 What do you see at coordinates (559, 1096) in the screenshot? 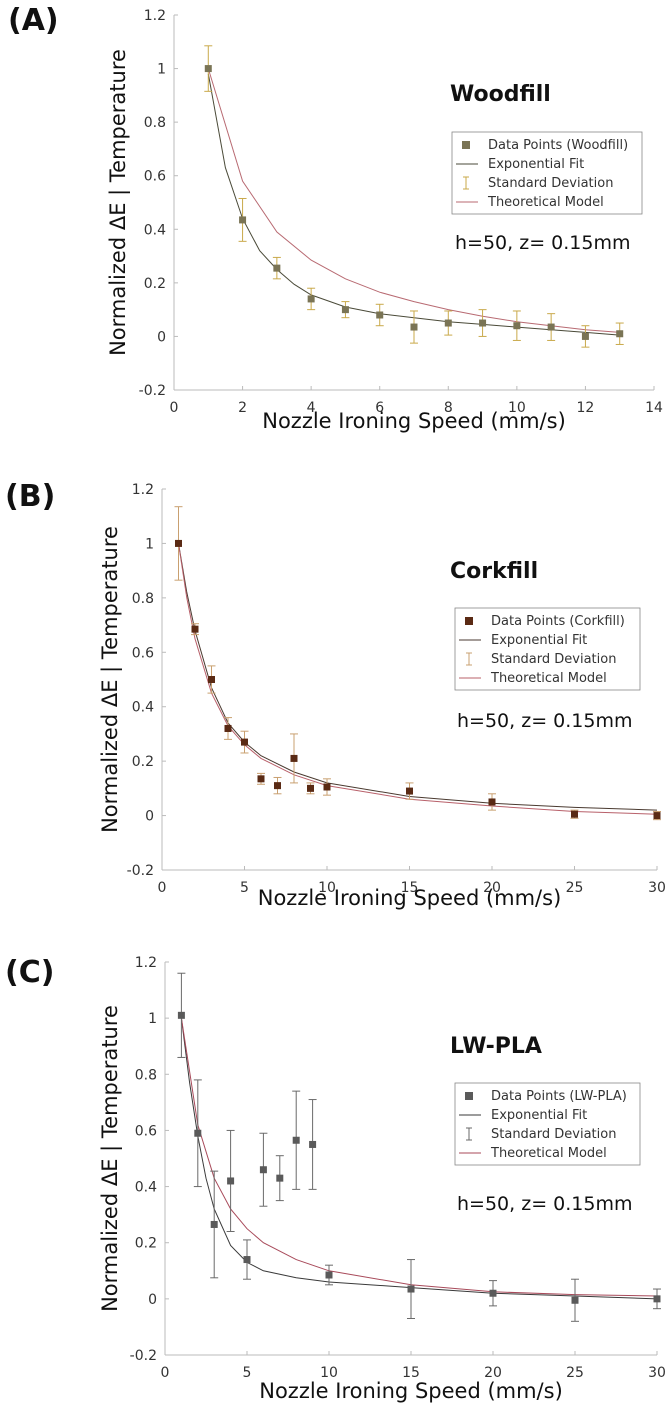
I see `legend-entry: Data Points (LW-PLA)` at bounding box center [559, 1096].